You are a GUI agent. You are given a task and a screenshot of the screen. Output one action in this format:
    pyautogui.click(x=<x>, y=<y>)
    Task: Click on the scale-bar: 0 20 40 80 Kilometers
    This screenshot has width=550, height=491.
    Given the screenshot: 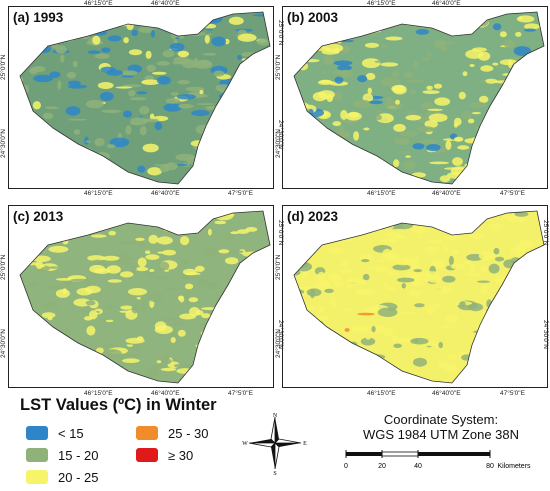 What is the action you would take?
    pyautogui.click(x=437, y=460)
    